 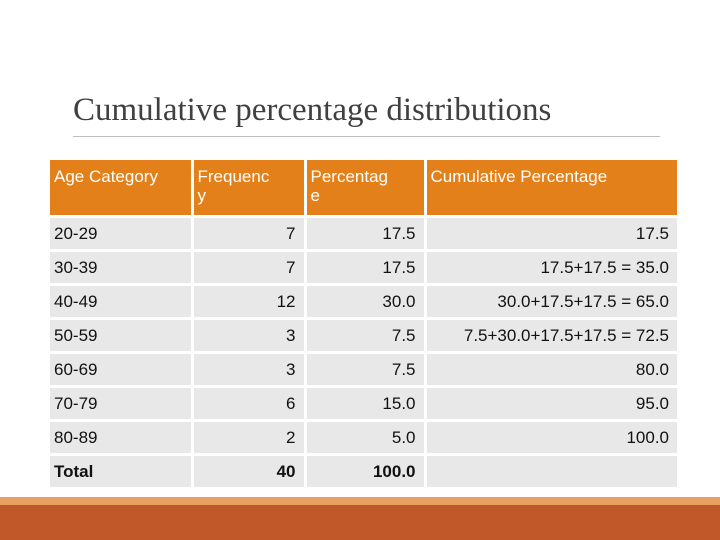 I want to click on slide-title: Cumulative percentage distributions, so click(x=312, y=110).